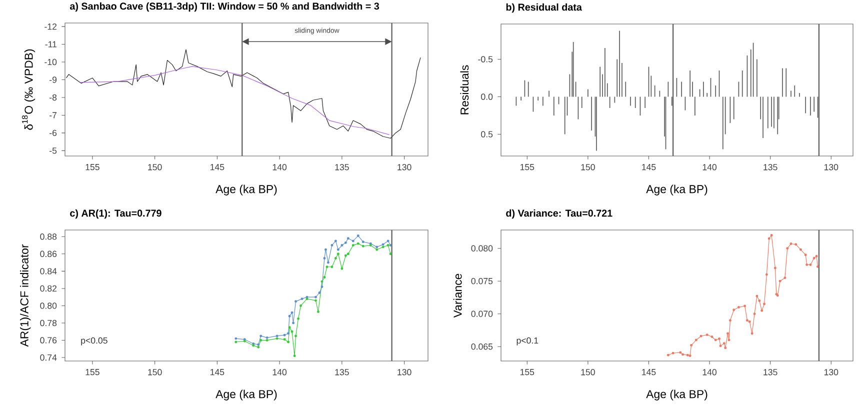 The image size is (856, 414). What do you see at coordinates (116, 214) in the screenshot?
I see `chart-title: c) AR(1): Tau=0.779` at bounding box center [116, 214].